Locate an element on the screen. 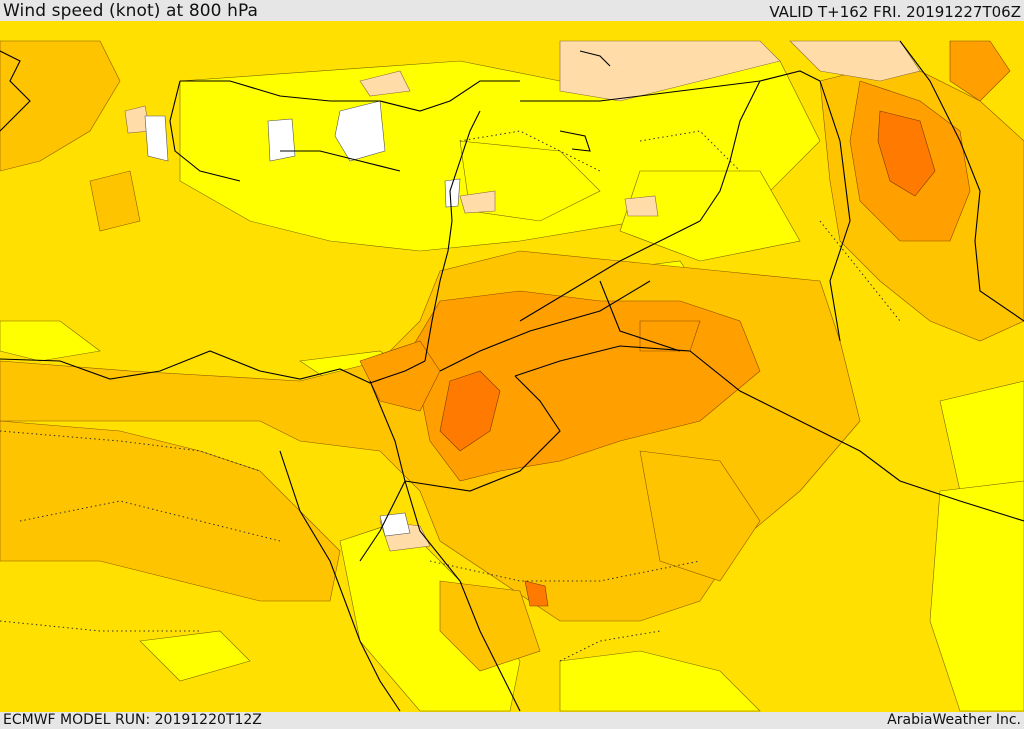  model-run-label: ECMWF MODEL RUN: 20191220T12Z is located at coordinates (132, 720).